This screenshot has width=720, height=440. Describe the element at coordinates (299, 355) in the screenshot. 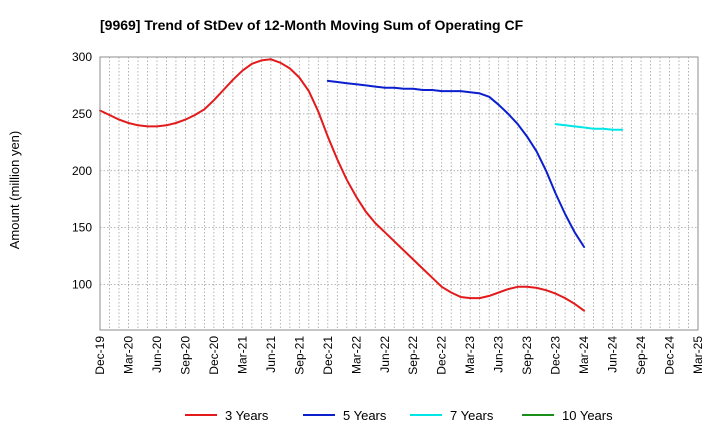

I see `x-tick-label: Sep-21` at that location.